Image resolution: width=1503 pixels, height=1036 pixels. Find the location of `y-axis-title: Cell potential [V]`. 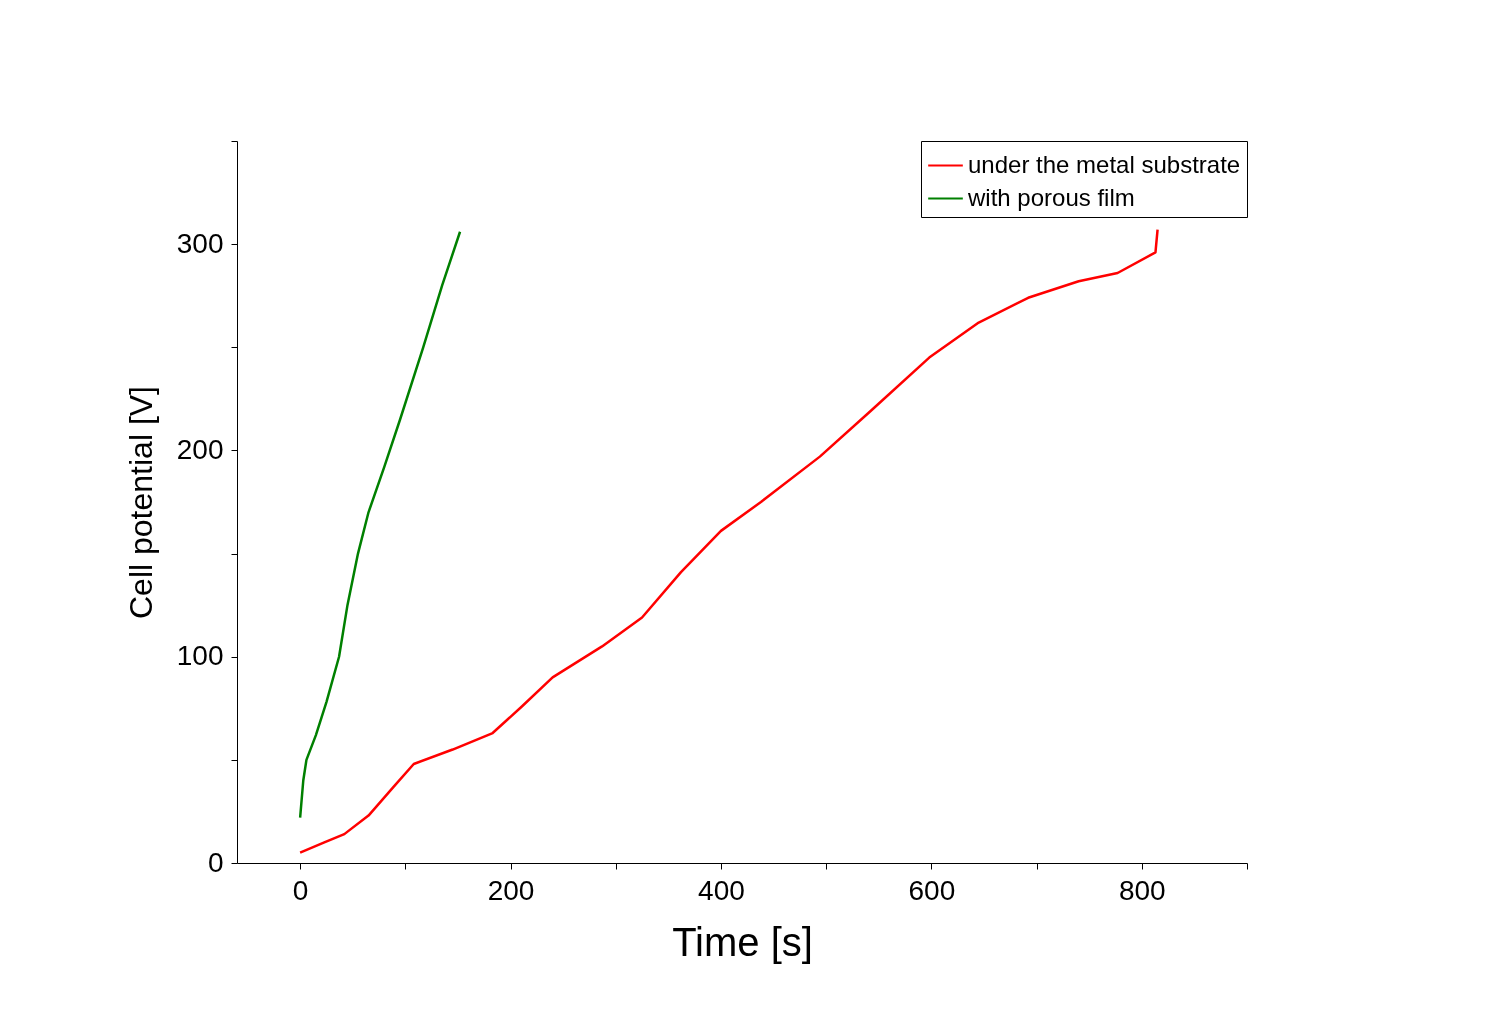

y-axis-title: Cell potential [V] is located at coordinates (140, 502).